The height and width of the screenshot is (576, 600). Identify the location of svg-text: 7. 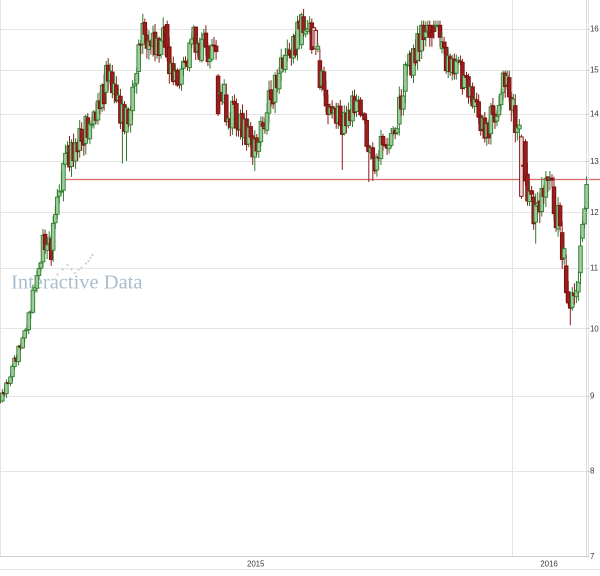
(592, 556).